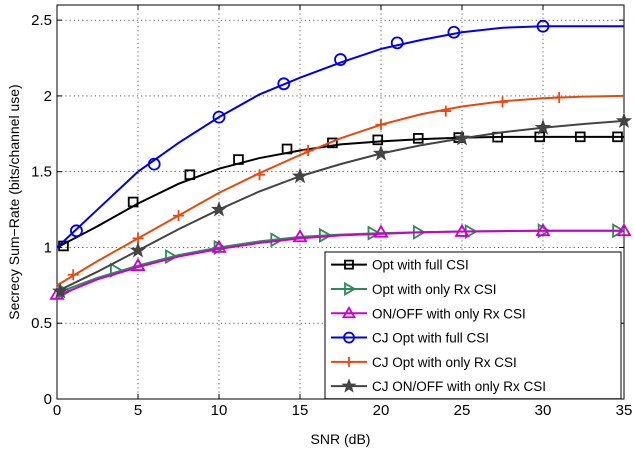 This screenshot has height=449, width=634. Describe the element at coordinates (300, 410) in the screenshot. I see `x-tick-label: 15` at that location.